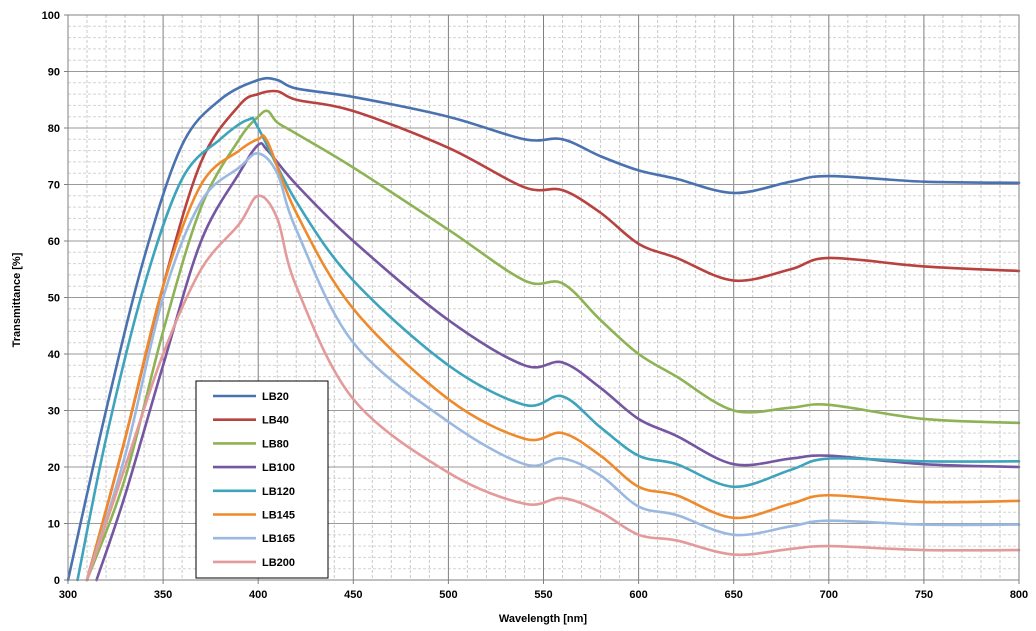  What do you see at coordinates (68, 595) in the screenshot?
I see `x-tick-label: 300` at bounding box center [68, 595].